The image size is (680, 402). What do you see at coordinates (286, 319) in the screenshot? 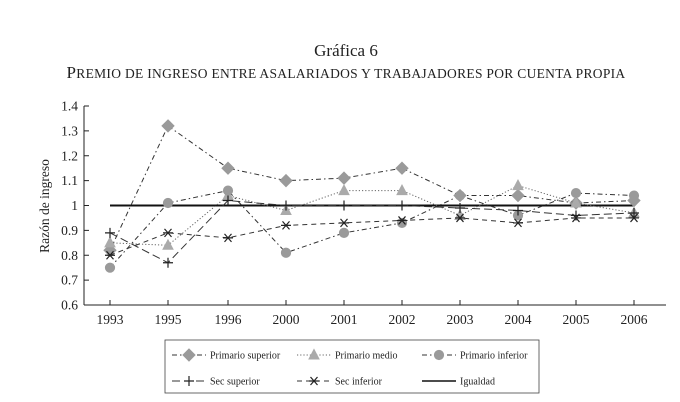
I see `x-tick-label: 2000` at bounding box center [286, 319].